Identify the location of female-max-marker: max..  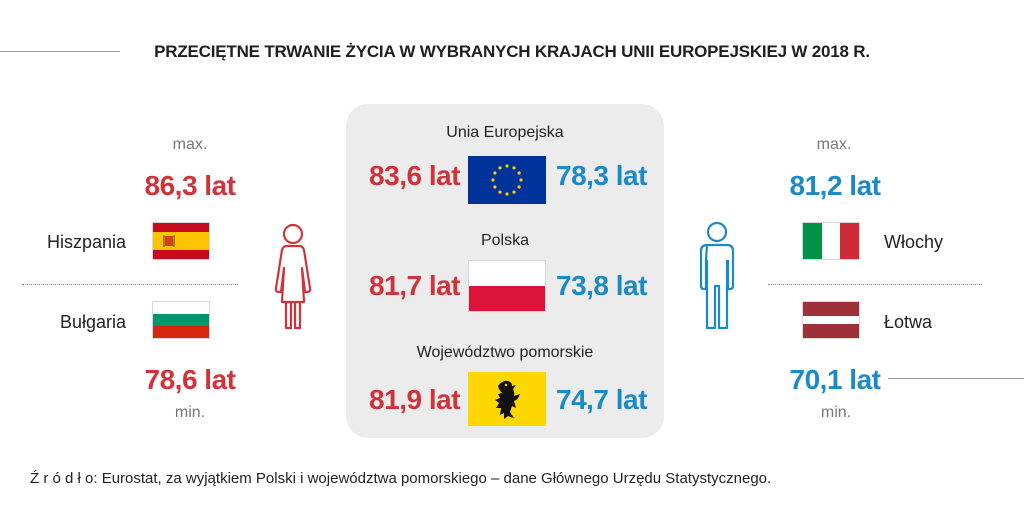
(190, 144).